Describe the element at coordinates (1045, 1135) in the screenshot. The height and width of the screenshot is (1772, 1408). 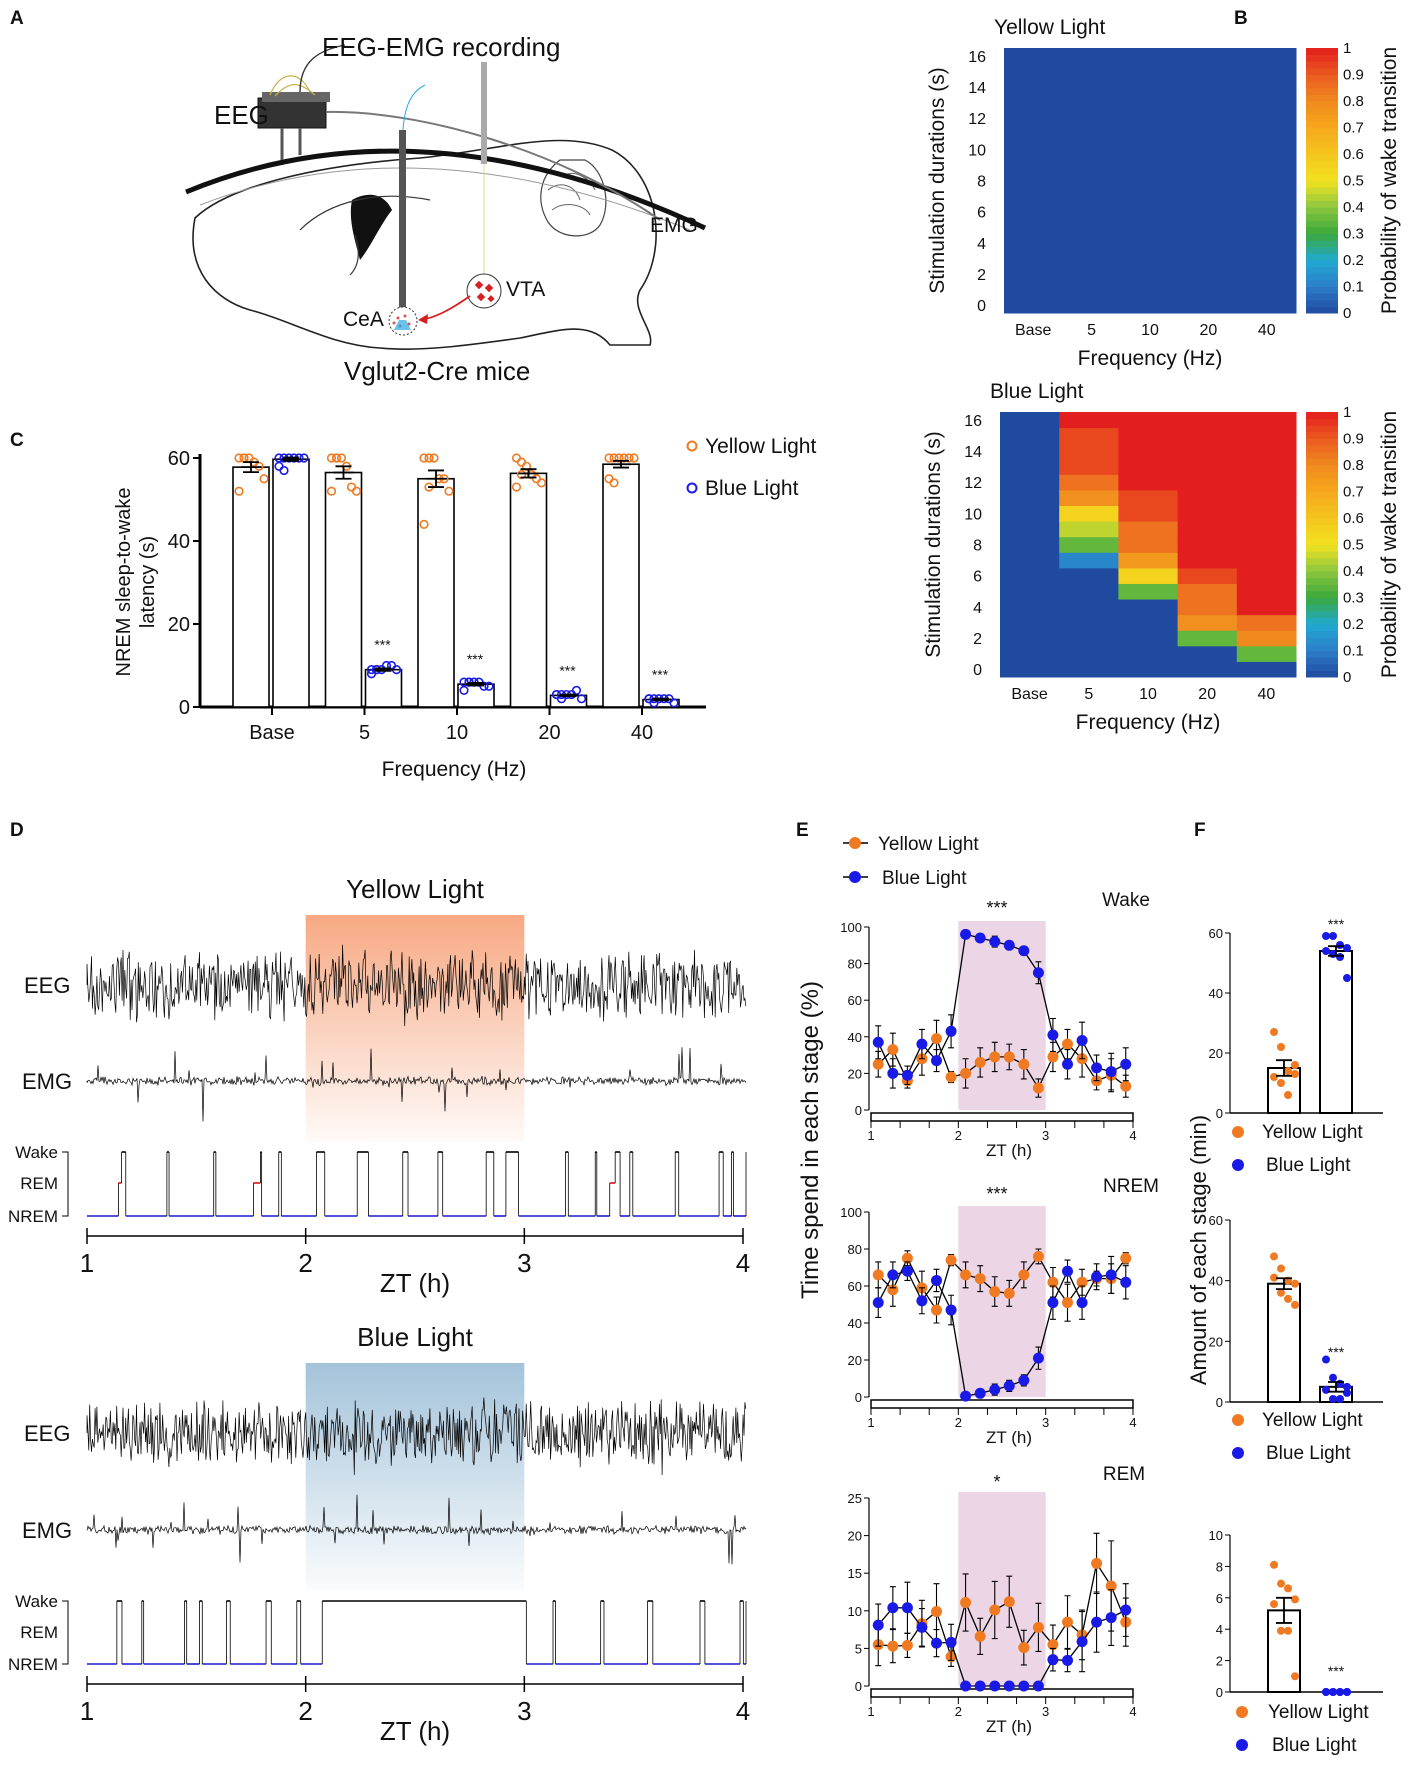
I see `x-tick-label: 3` at that location.